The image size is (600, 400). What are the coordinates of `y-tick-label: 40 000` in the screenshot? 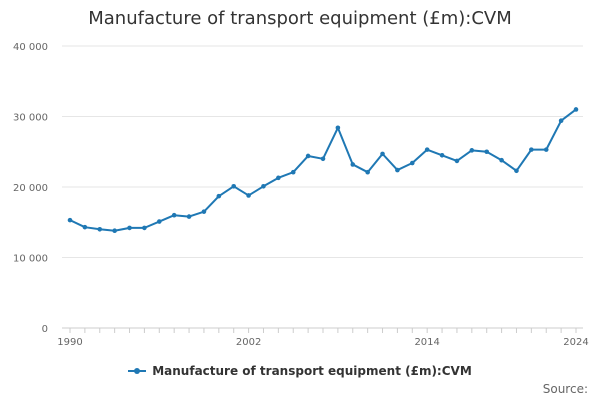 It's located at (30, 47).